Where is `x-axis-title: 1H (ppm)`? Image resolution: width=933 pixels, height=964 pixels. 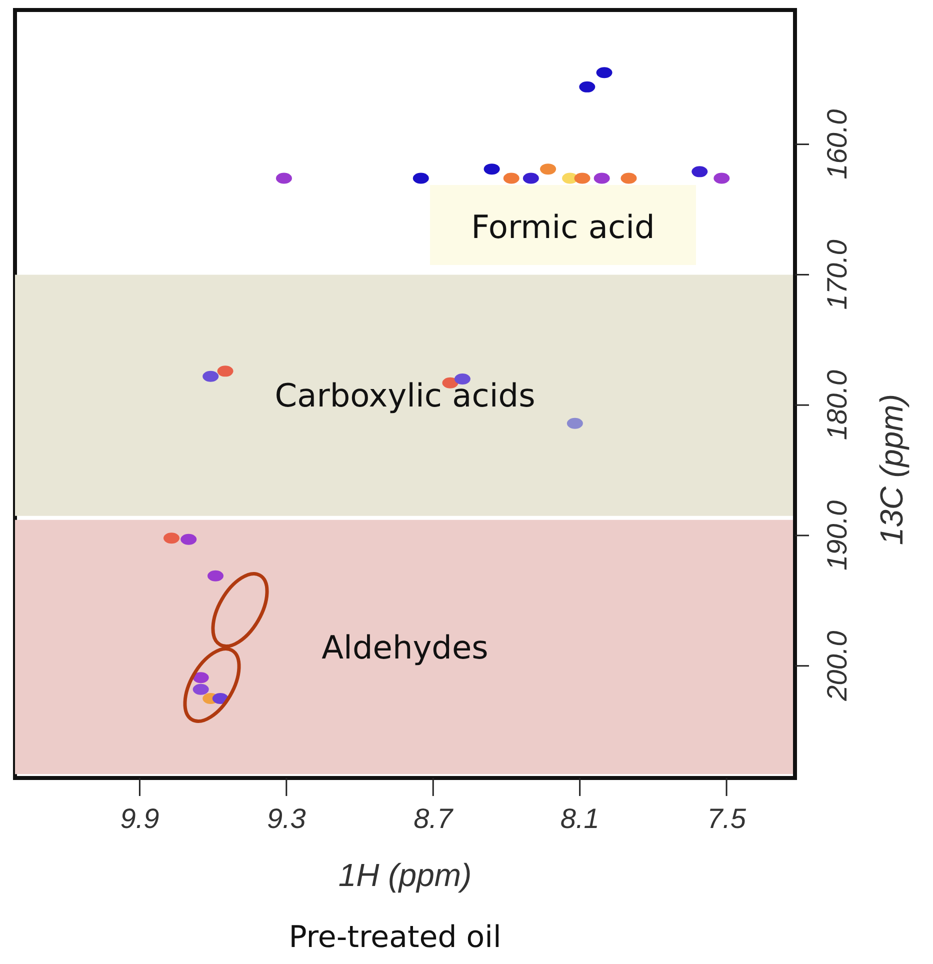
x-axis-title: 1H (ppm) is located at coordinates (405, 875).